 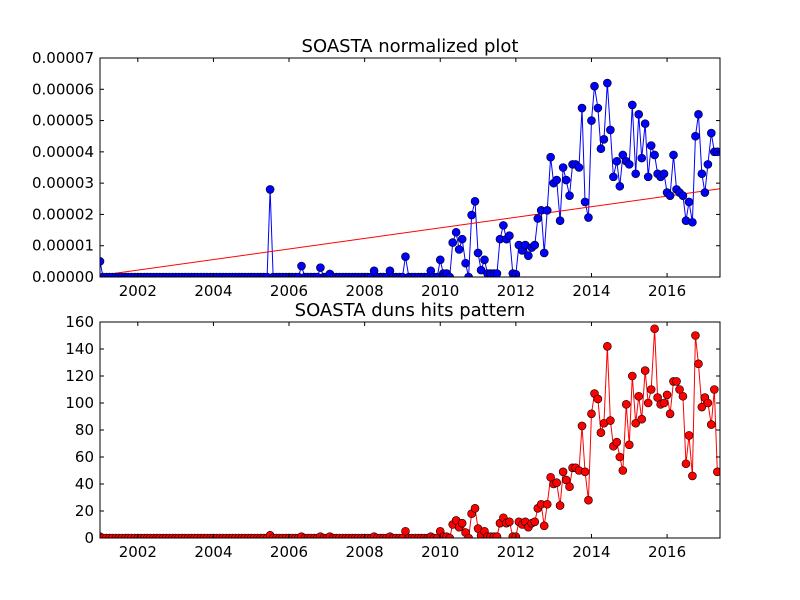 I want to click on y-tick-label: 80, so click(x=84, y=430).